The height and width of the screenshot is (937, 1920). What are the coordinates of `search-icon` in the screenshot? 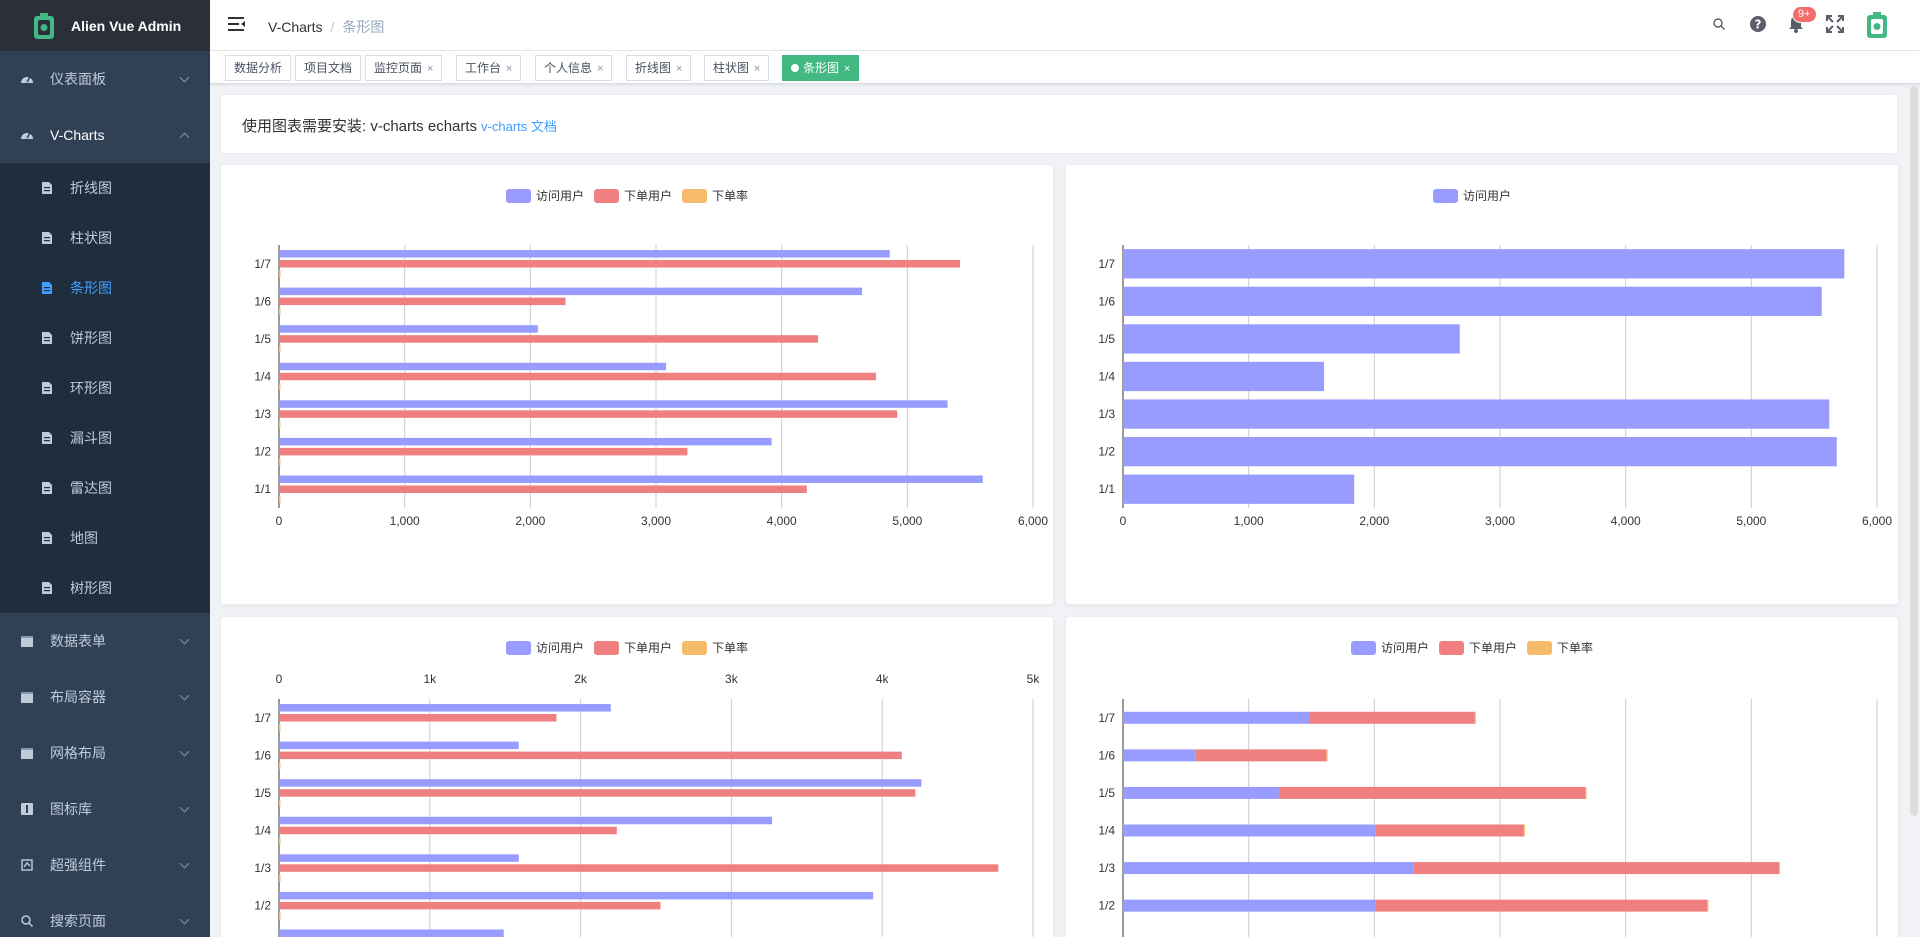 It's located at (1719, 24).